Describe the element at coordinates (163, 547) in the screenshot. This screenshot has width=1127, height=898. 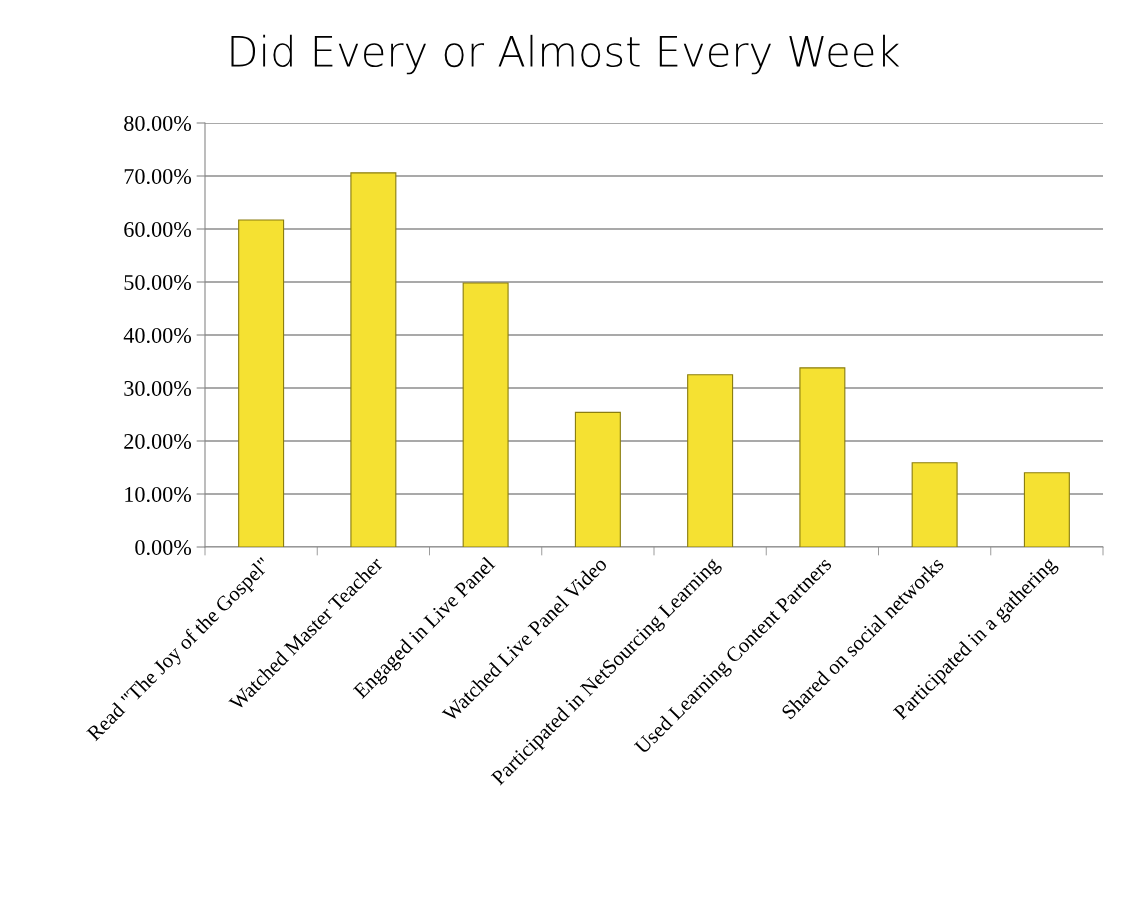
I see `y-tick-label: 0.00%` at that location.